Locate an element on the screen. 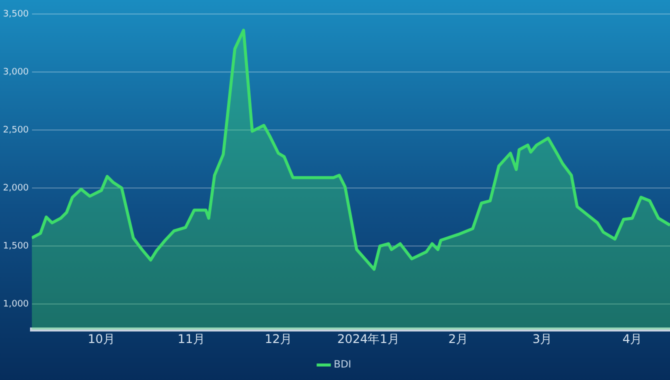  x-tick-label: 12月 is located at coordinates (278, 339).